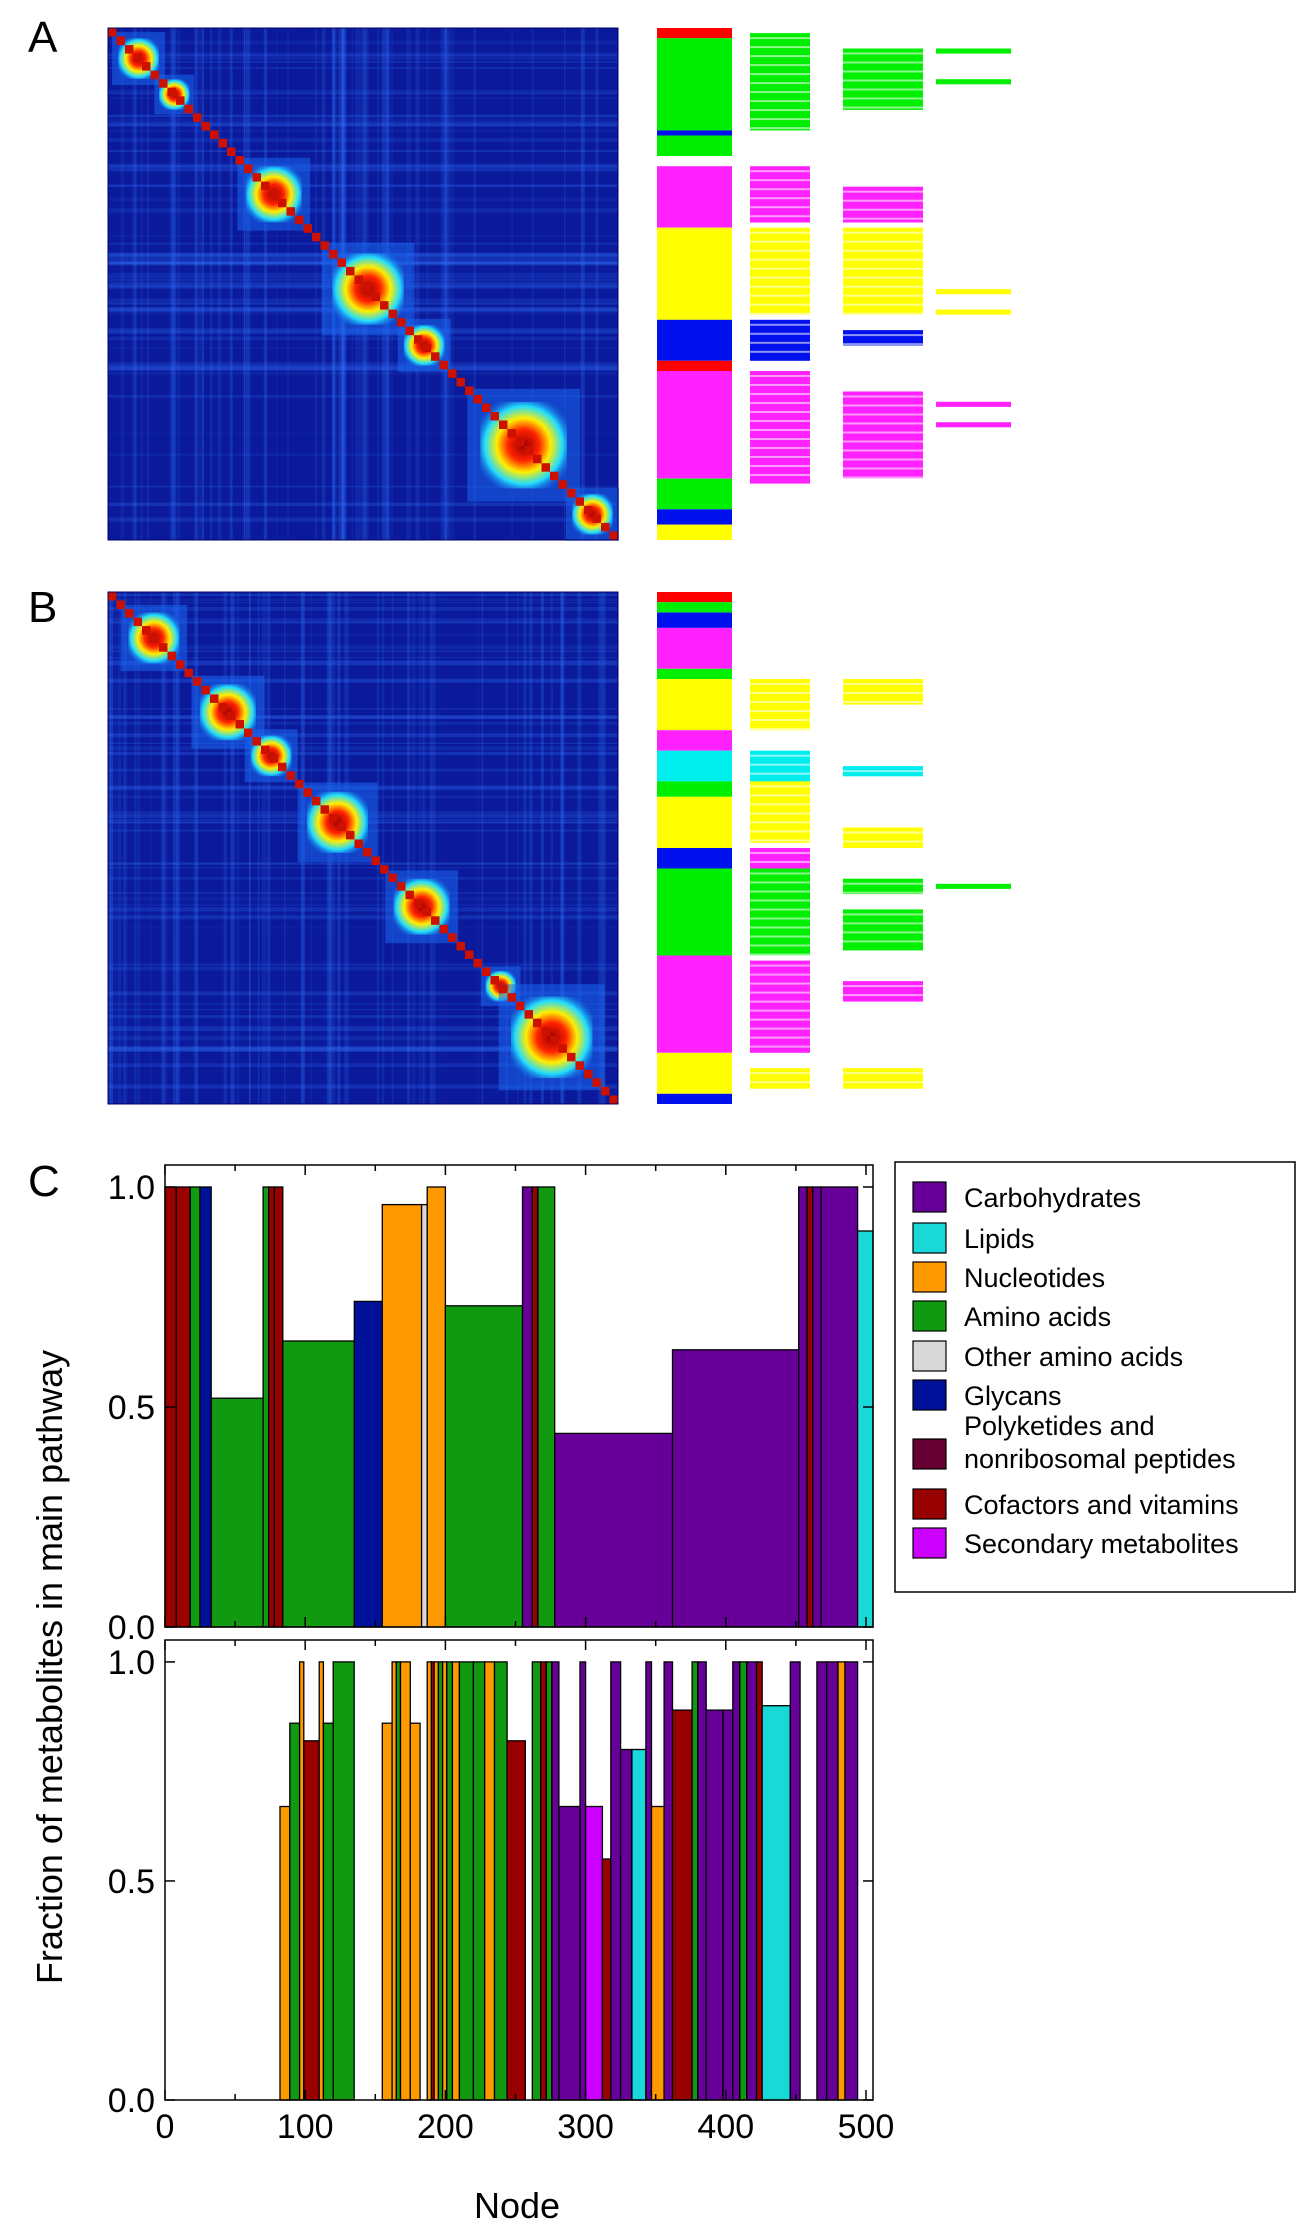 The height and width of the screenshot is (2226, 1313). I want to click on legend-label: Polyketides and, so click(1059, 1426).